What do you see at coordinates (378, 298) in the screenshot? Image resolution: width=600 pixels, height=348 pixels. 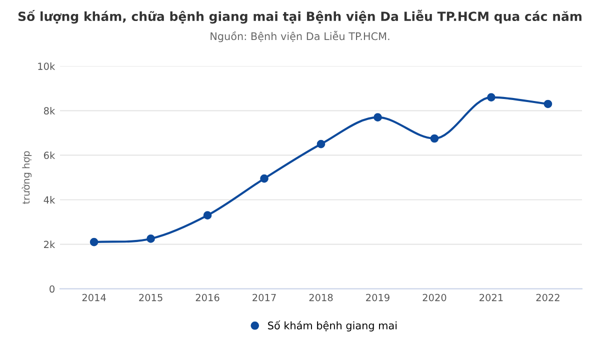 I see `x-tick-label: 2019` at bounding box center [378, 298].